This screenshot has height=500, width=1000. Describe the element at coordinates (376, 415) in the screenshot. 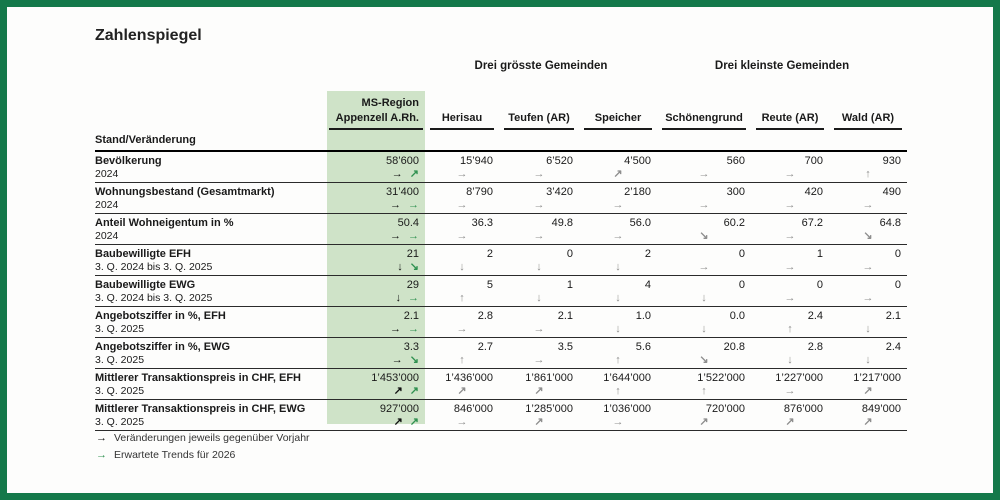

I see `ms-region-value-cell: 927’000 ↗ ↗` at that location.